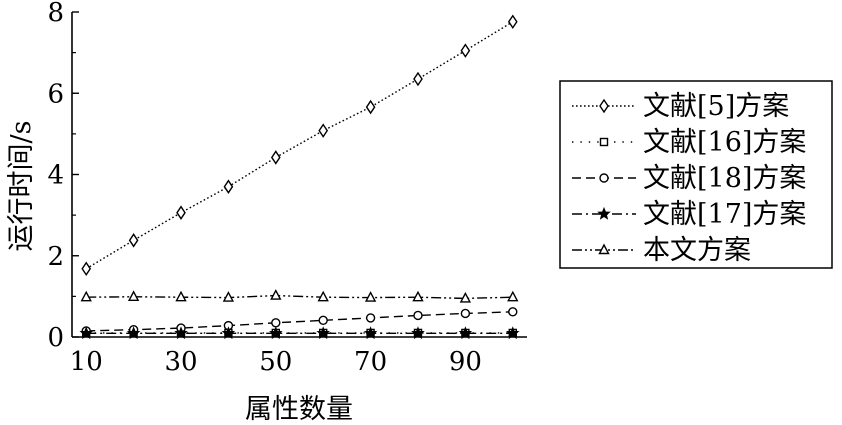  What do you see at coordinates (86, 362) in the screenshot?
I see `x-tick-label: 10` at bounding box center [86, 362].